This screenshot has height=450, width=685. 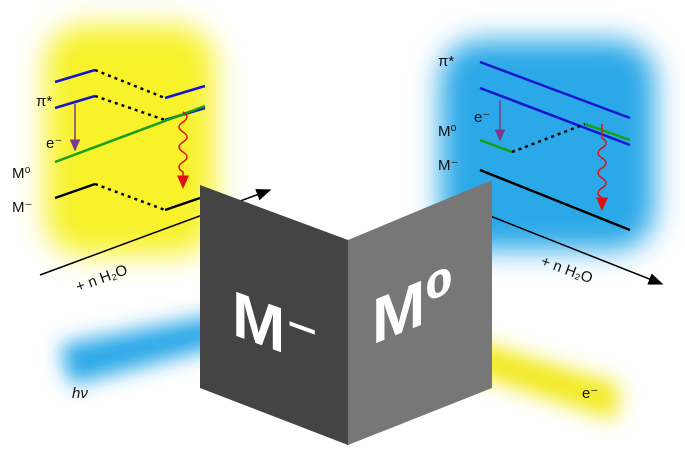 I want to click on left-panel, so click(x=274, y=315).